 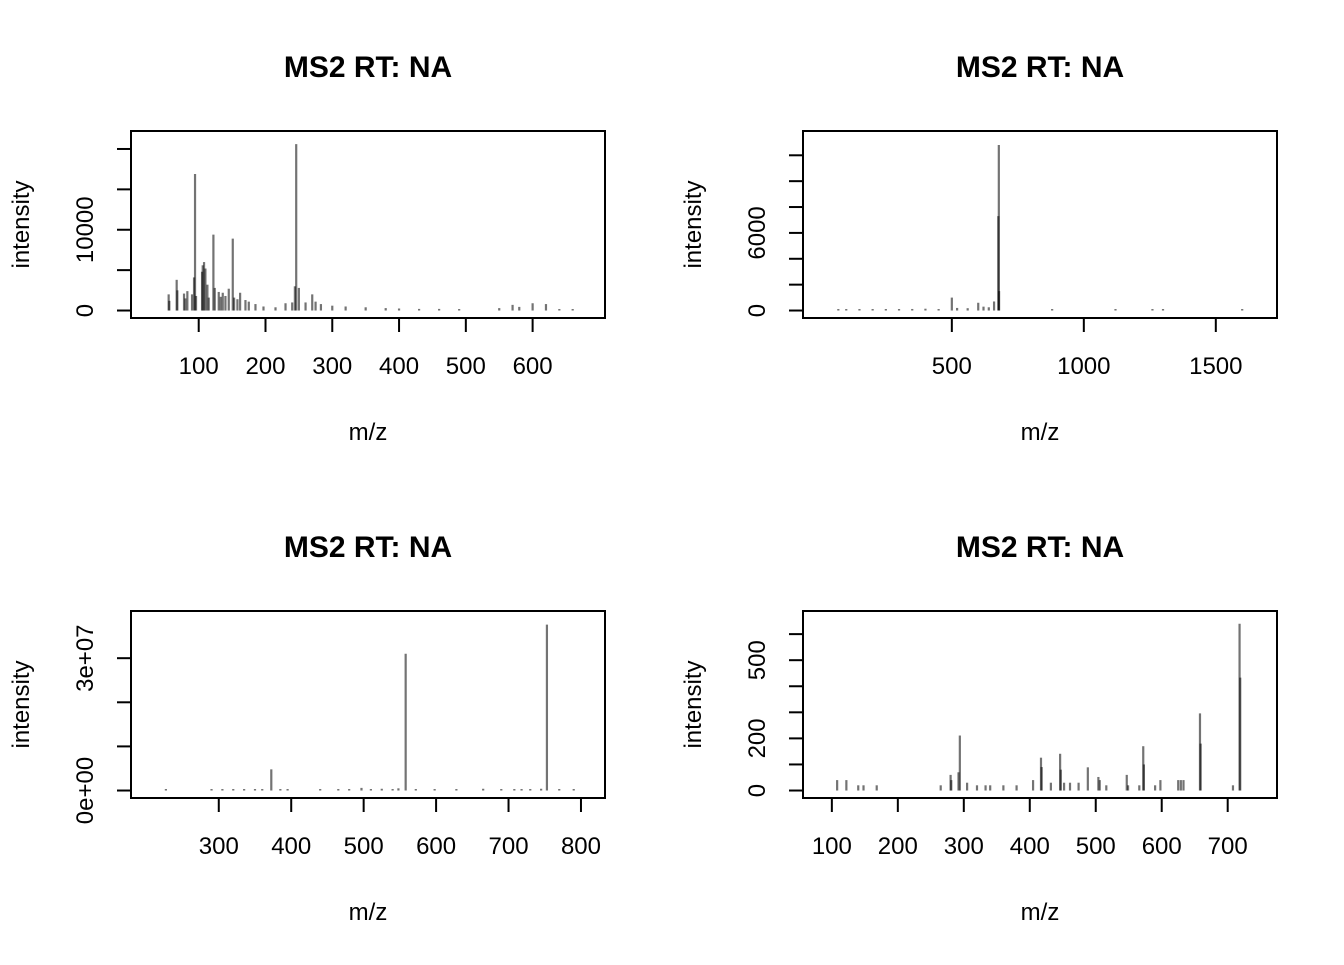 What do you see at coordinates (757, 232) in the screenshot?
I see `y-tick-label: 6000` at bounding box center [757, 232].